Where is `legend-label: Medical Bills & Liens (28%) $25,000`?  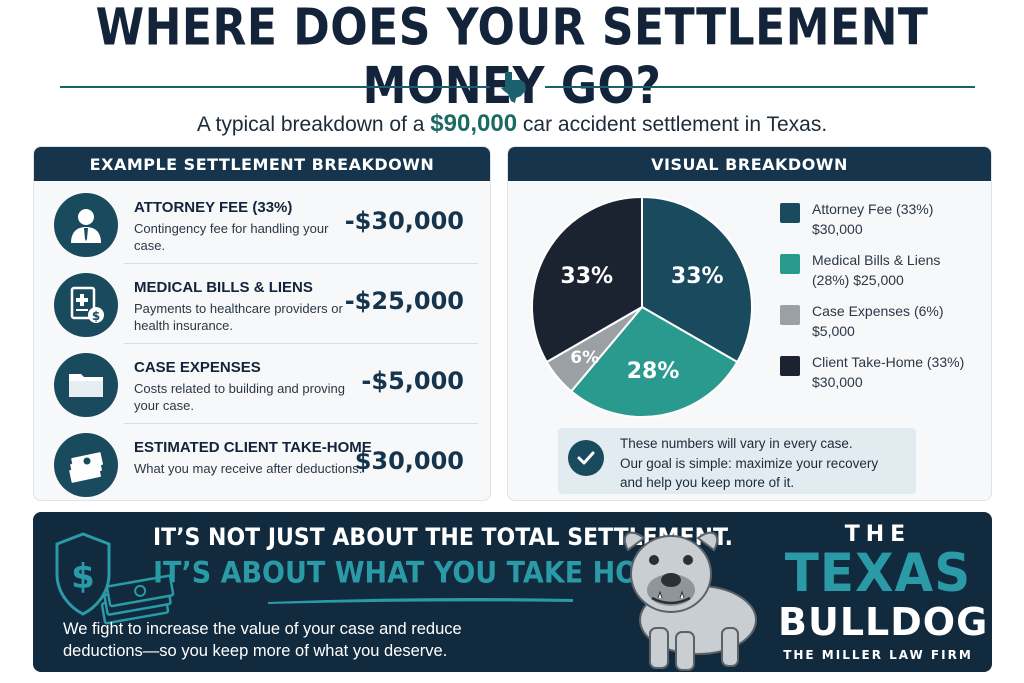
legend-label: Medical Bills & Liens (28%) $25,000 is located at coordinates (876, 270).